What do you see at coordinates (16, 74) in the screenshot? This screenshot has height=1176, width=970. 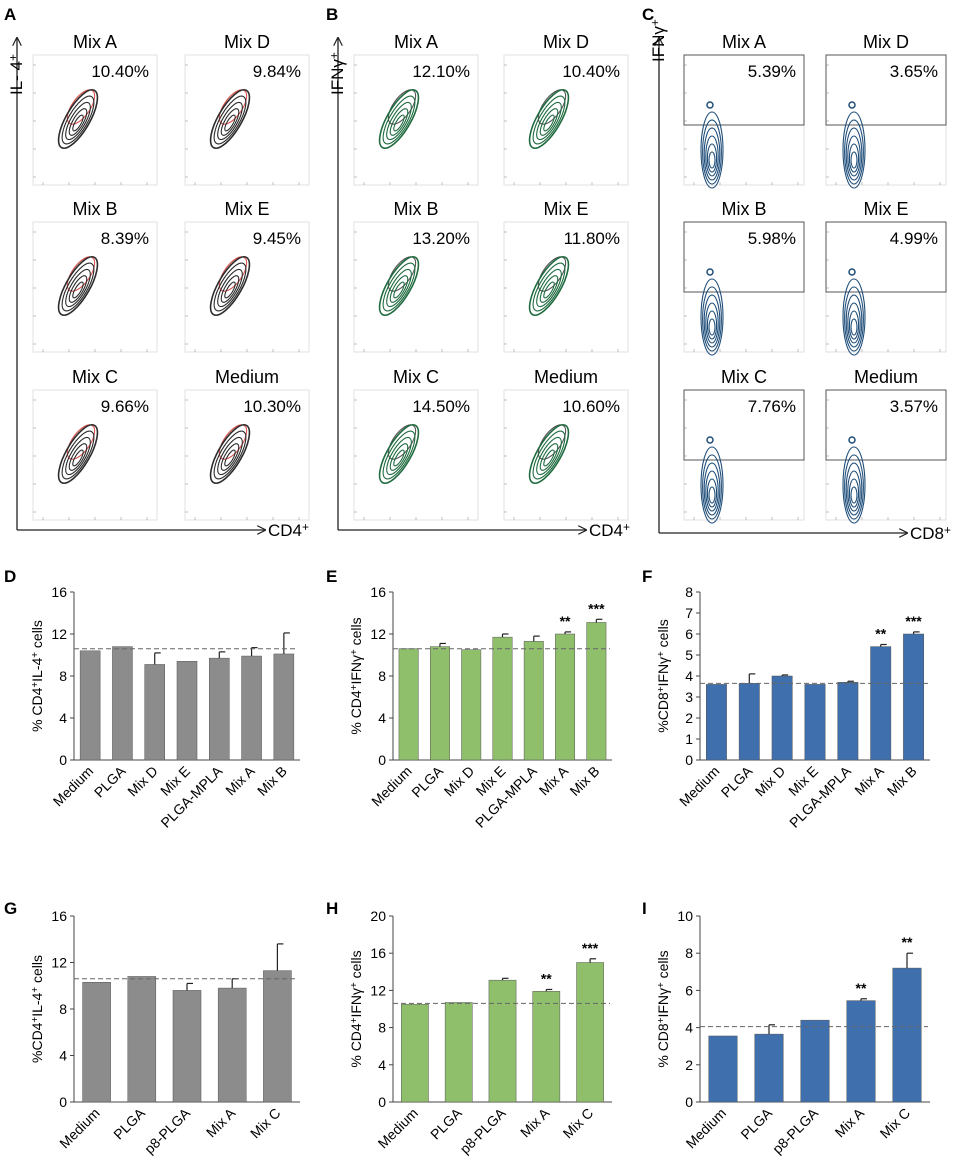 I see `y-axis-label: IL- 4+` at bounding box center [16, 74].